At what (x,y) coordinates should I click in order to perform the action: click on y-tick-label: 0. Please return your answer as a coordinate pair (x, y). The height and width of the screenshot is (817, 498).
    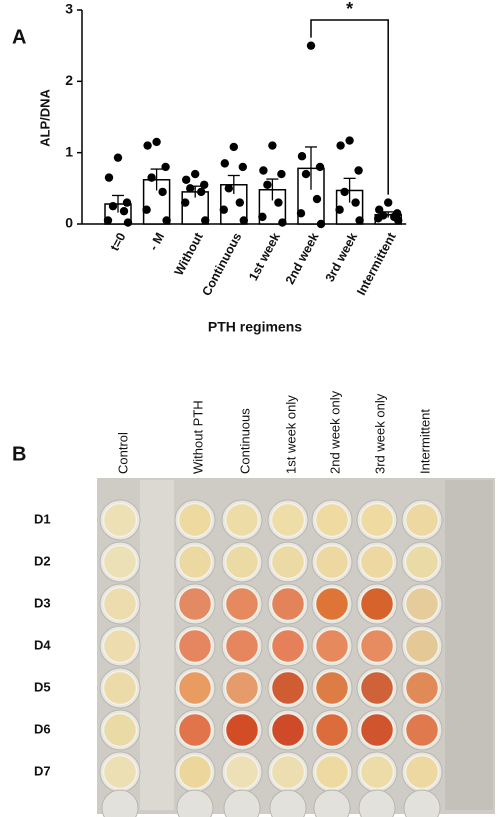
    Looking at the image, I should click on (69, 223).